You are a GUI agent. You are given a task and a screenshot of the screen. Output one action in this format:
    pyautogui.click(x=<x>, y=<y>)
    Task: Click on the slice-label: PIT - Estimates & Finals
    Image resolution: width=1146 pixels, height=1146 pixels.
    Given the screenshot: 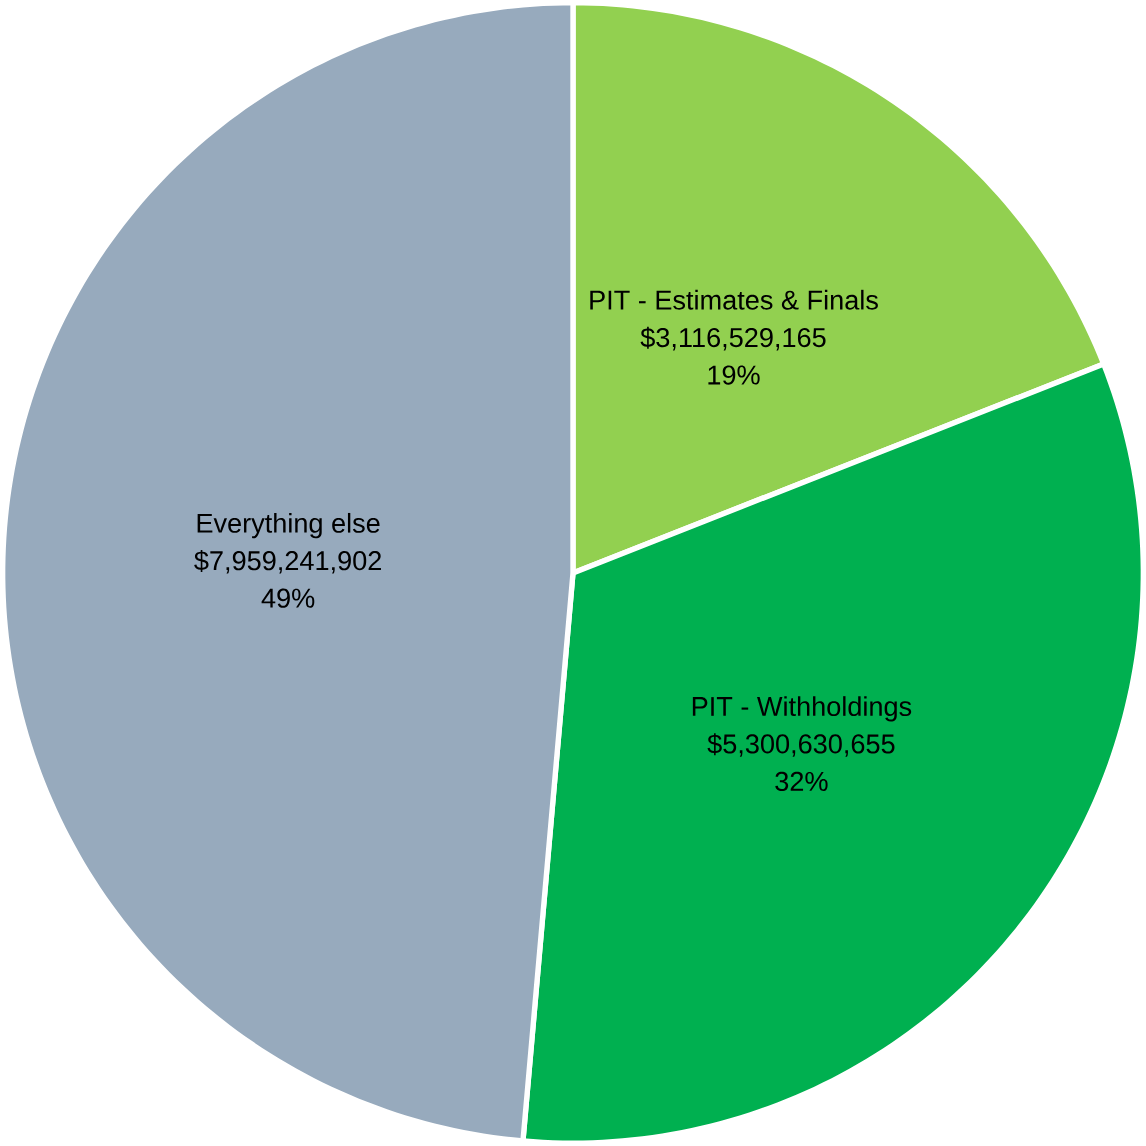 What is the action you would take?
    pyautogui.click(x=734, y=299)
    